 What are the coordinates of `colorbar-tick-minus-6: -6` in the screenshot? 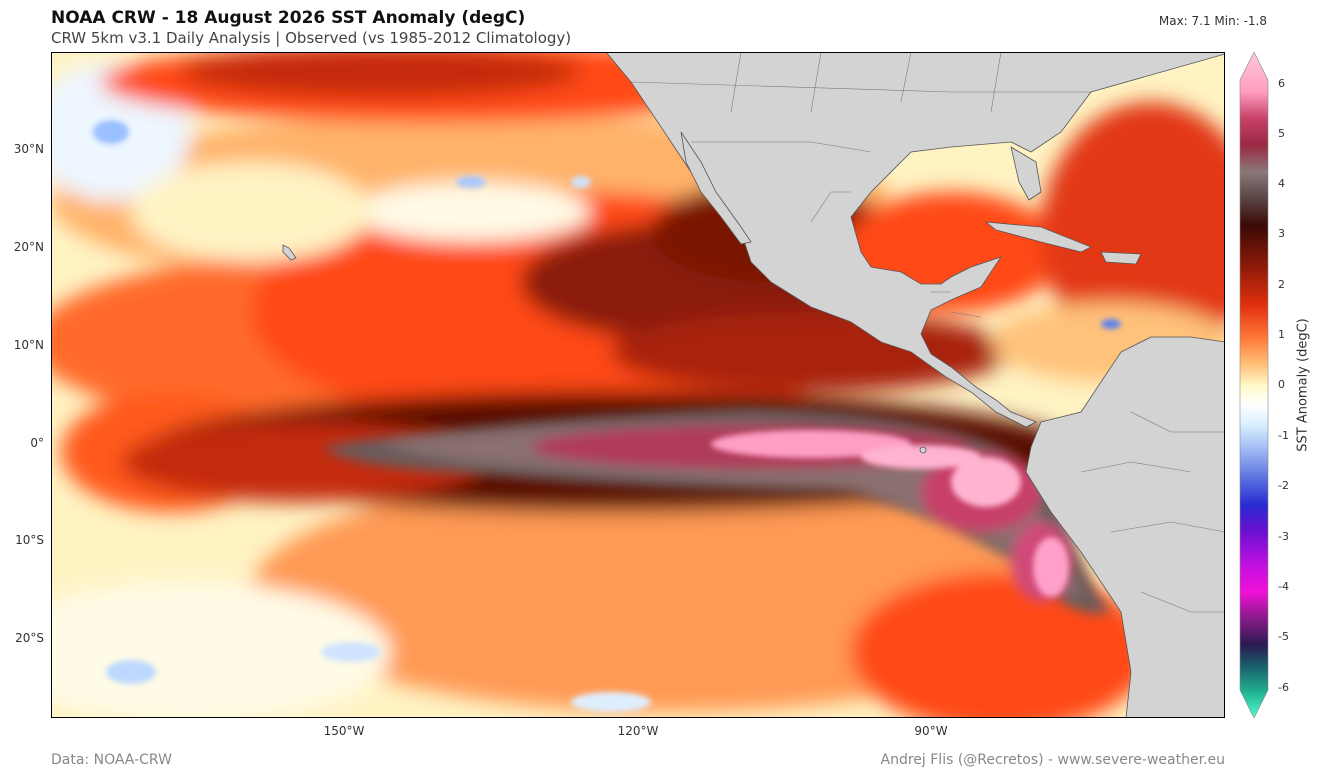 It's located at (1283, 687).